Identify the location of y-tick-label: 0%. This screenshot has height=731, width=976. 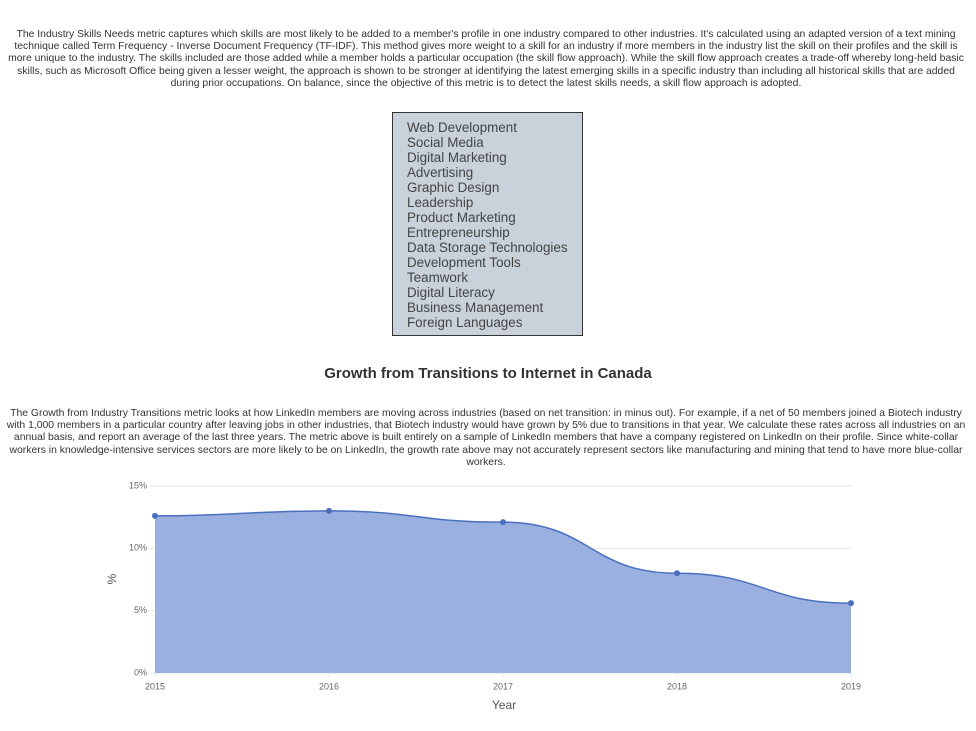
(140, 672).